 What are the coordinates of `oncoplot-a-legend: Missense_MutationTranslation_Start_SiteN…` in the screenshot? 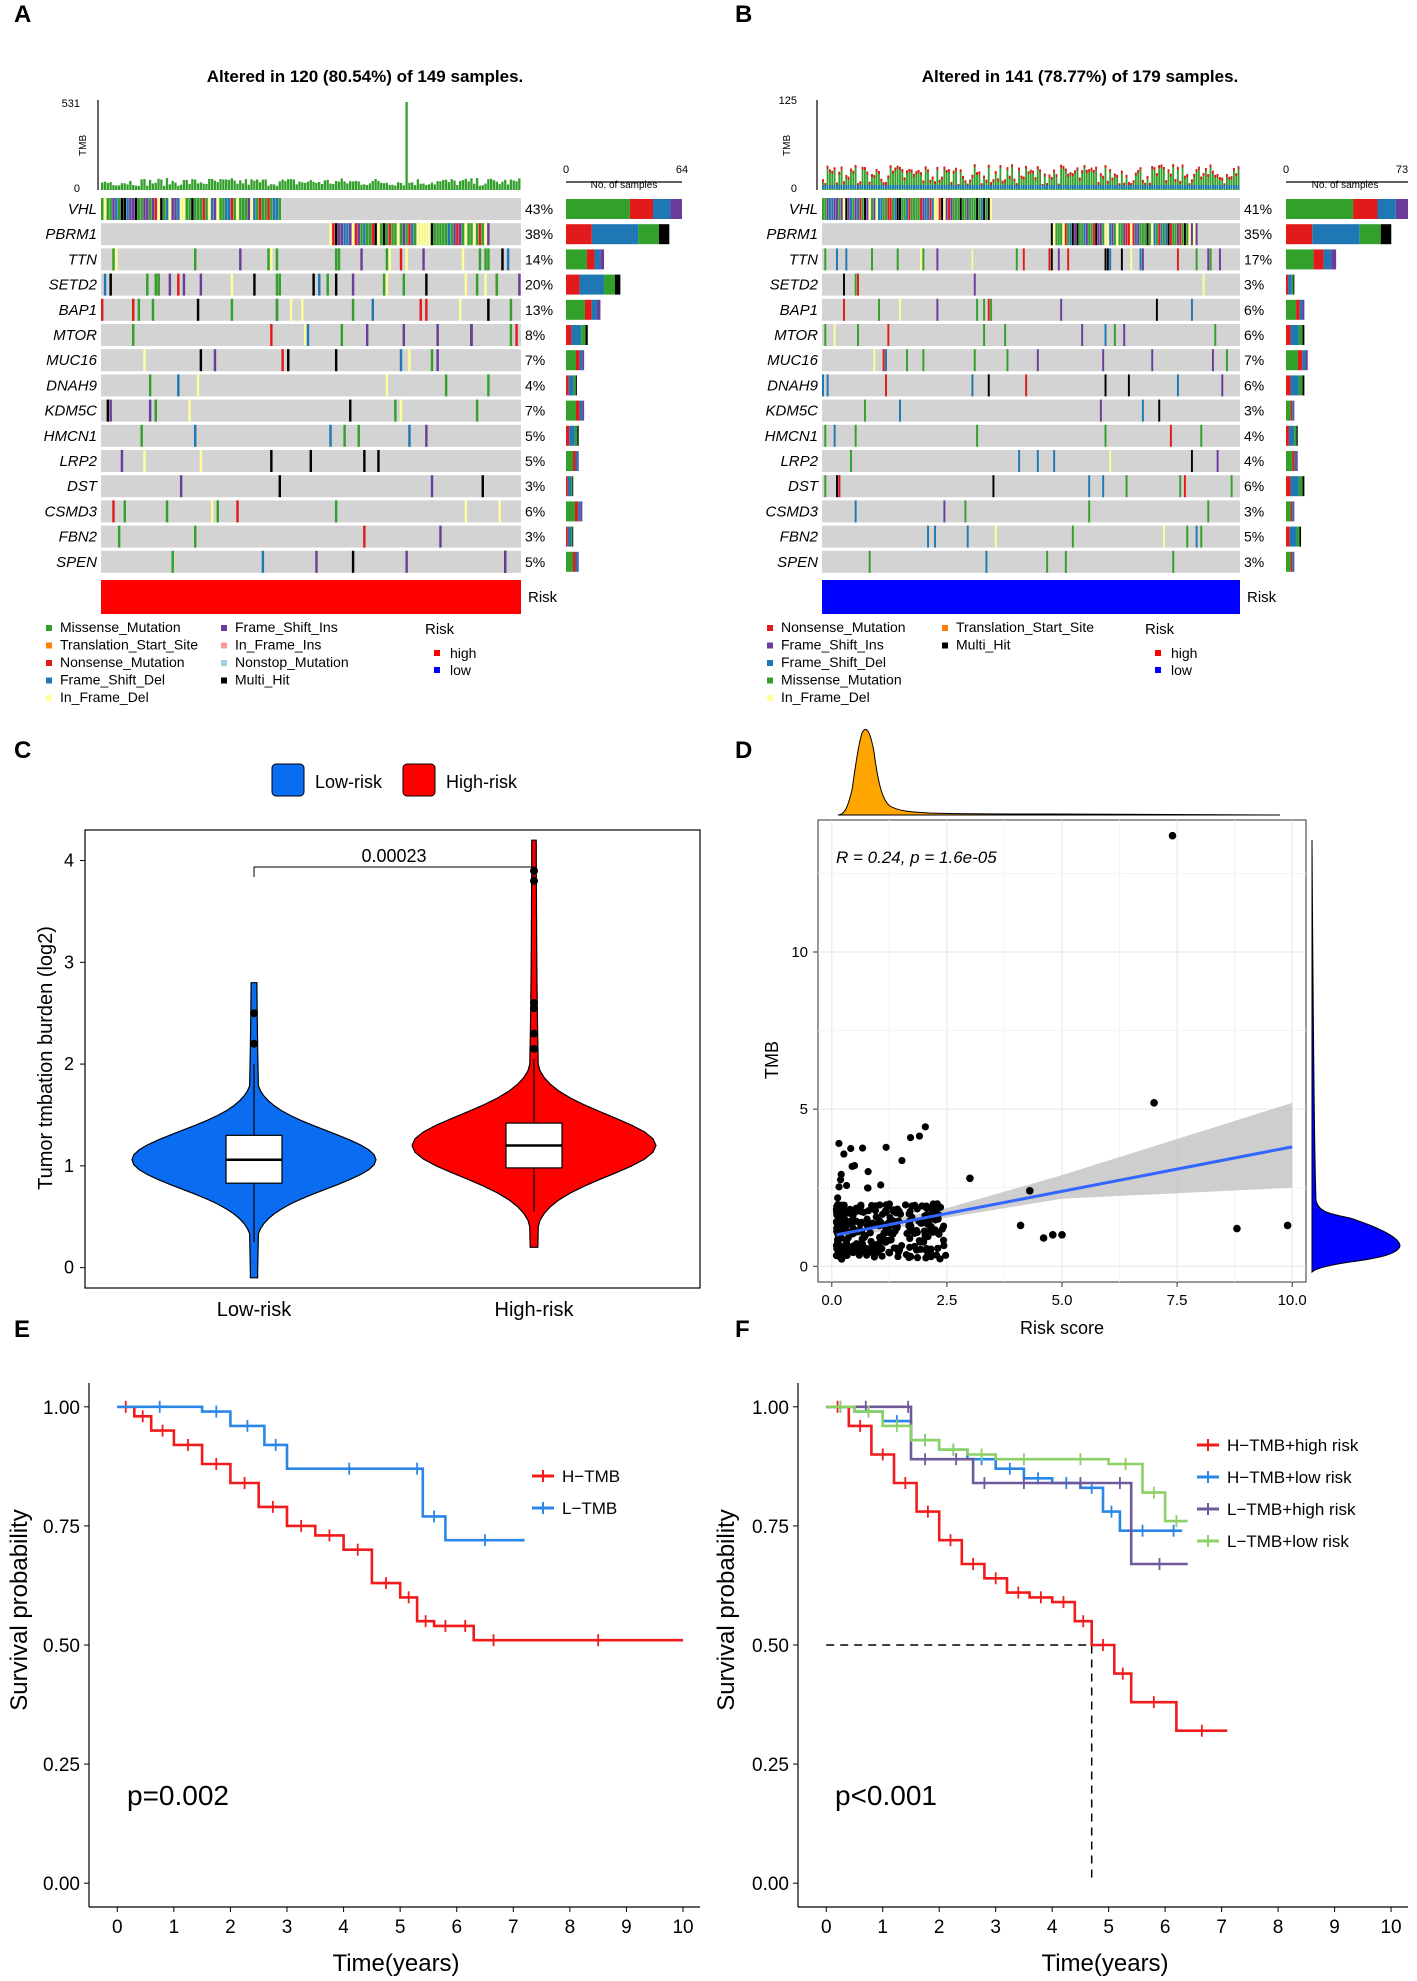 It's located at (197, 662).